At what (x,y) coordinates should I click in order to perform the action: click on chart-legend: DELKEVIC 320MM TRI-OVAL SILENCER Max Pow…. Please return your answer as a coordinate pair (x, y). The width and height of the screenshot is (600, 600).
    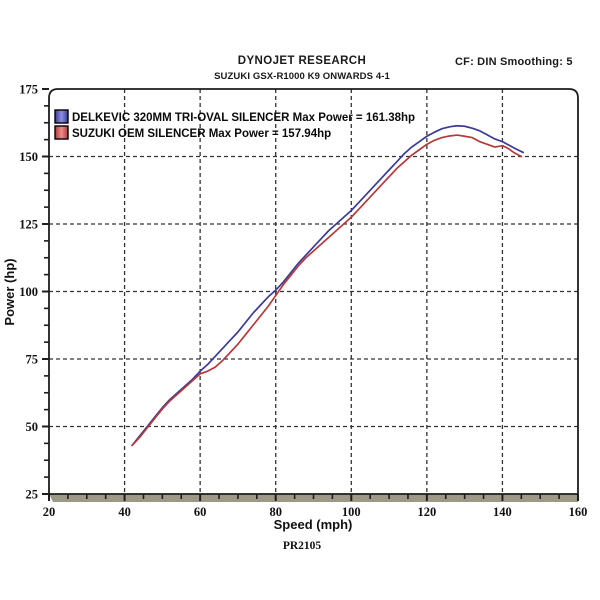
    Looking at the image, I should click on (234, 124).